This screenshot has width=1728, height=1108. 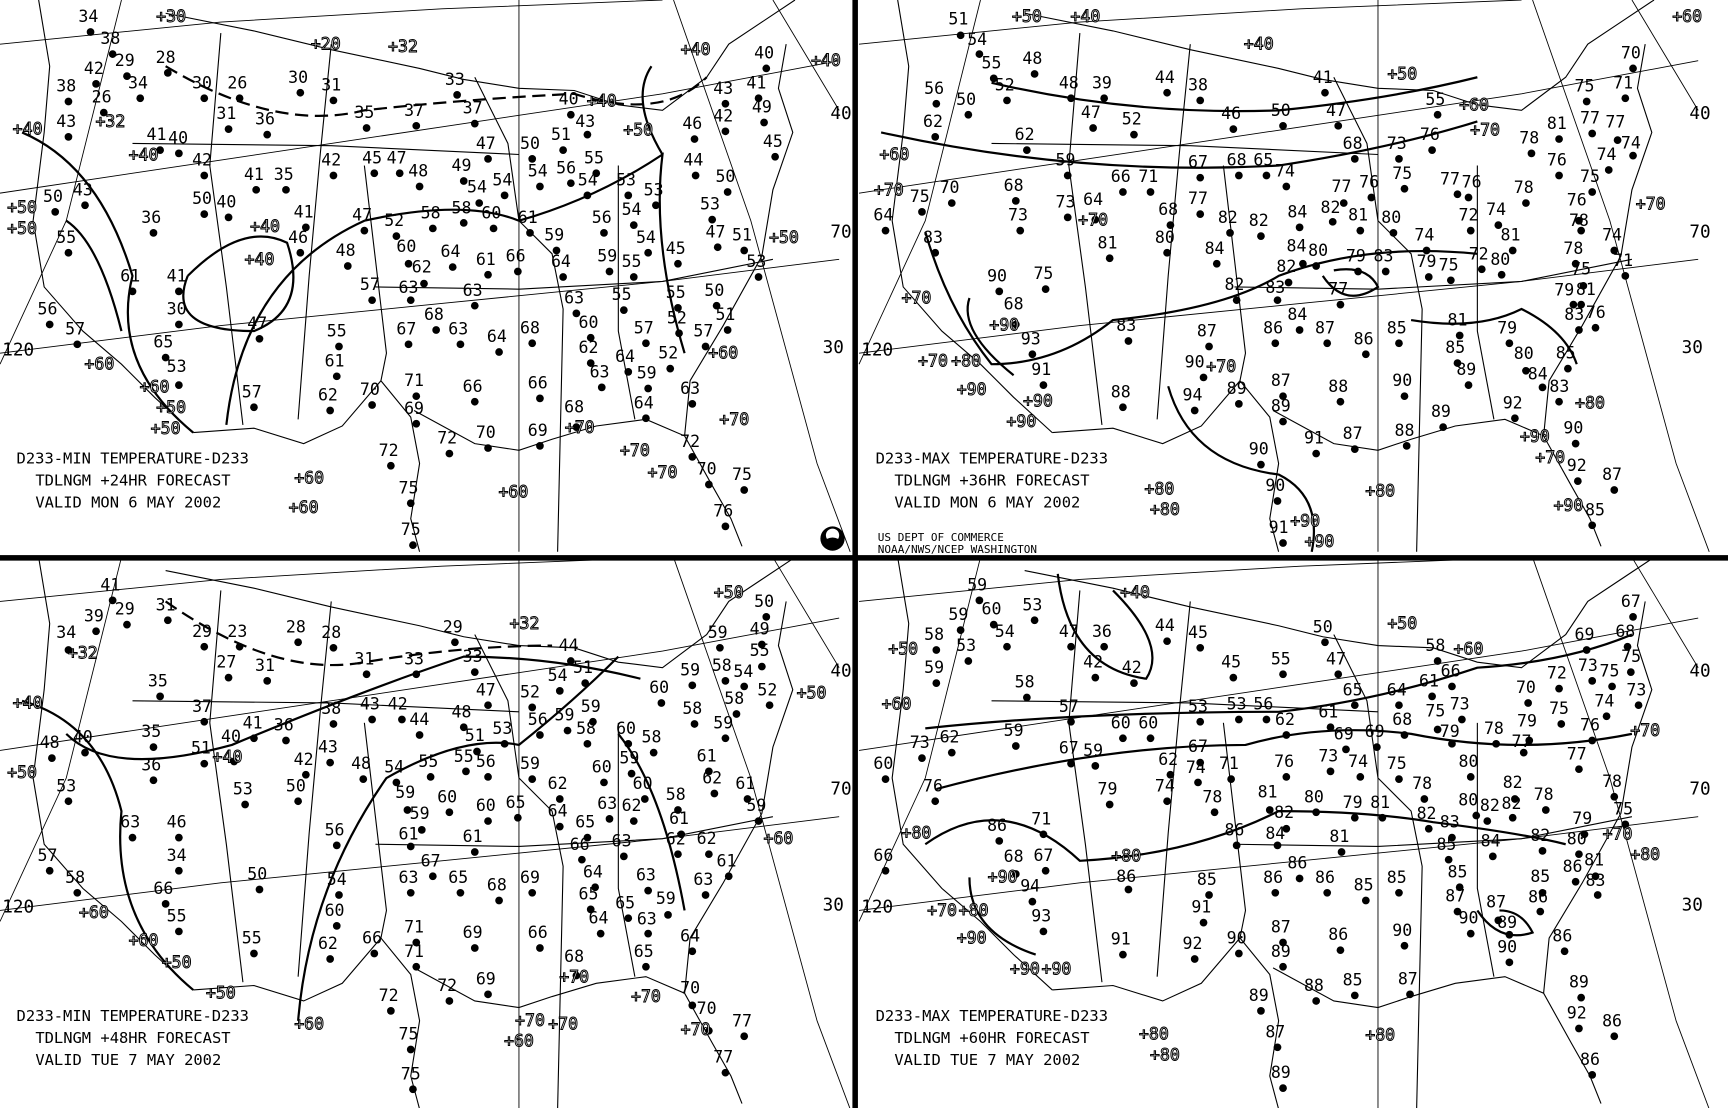 I want to click on station: 56, so click(x=602, y=222).